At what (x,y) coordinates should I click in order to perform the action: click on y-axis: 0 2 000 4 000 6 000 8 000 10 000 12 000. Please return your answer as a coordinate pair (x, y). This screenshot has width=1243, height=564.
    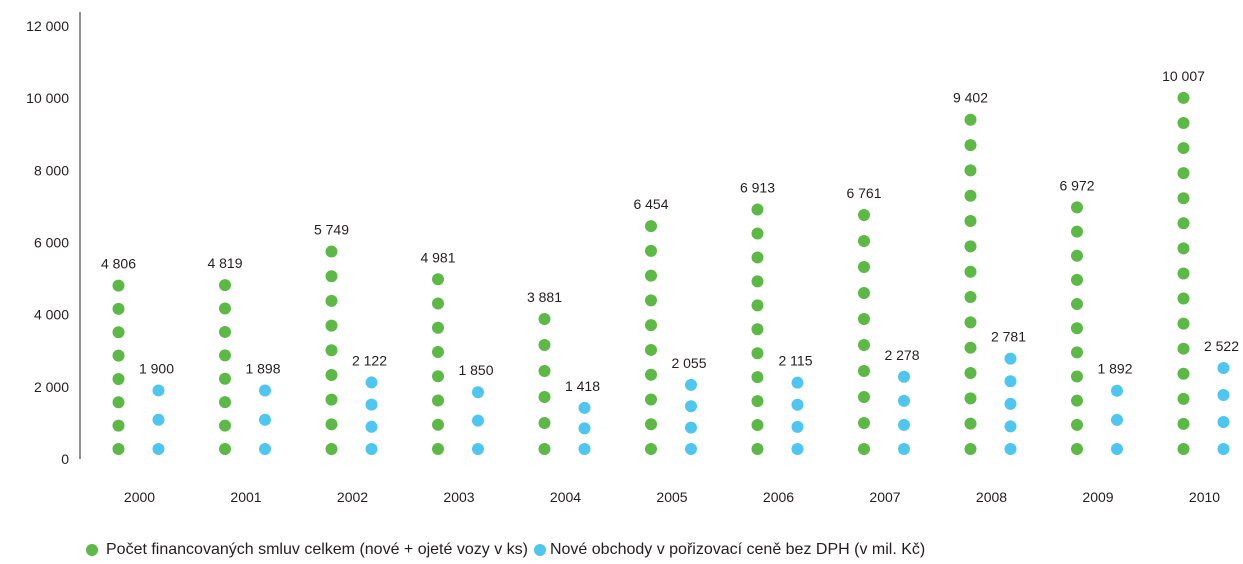
    Looking at the image, I should click on (53, 239).